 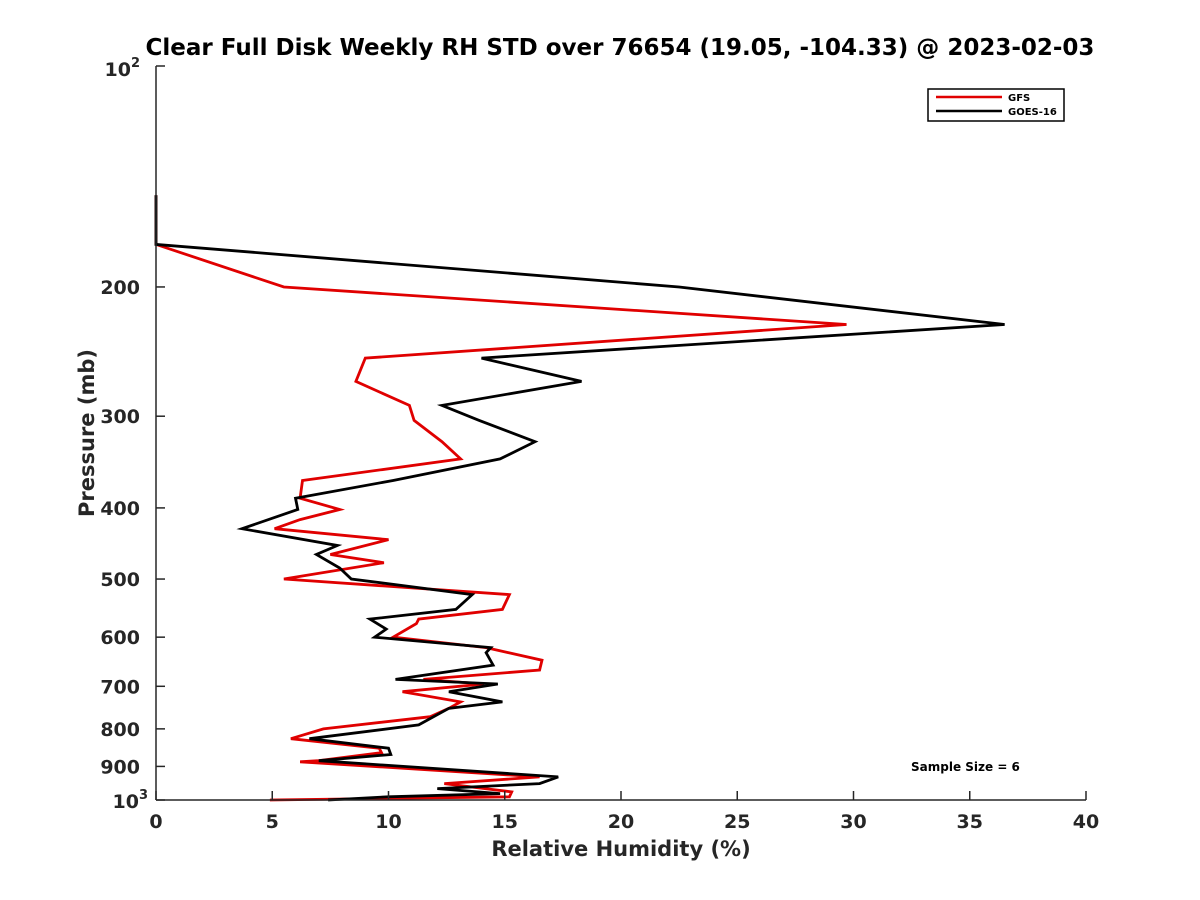 I want to click on y-tick-label: 900, so click(x=120, y=767).